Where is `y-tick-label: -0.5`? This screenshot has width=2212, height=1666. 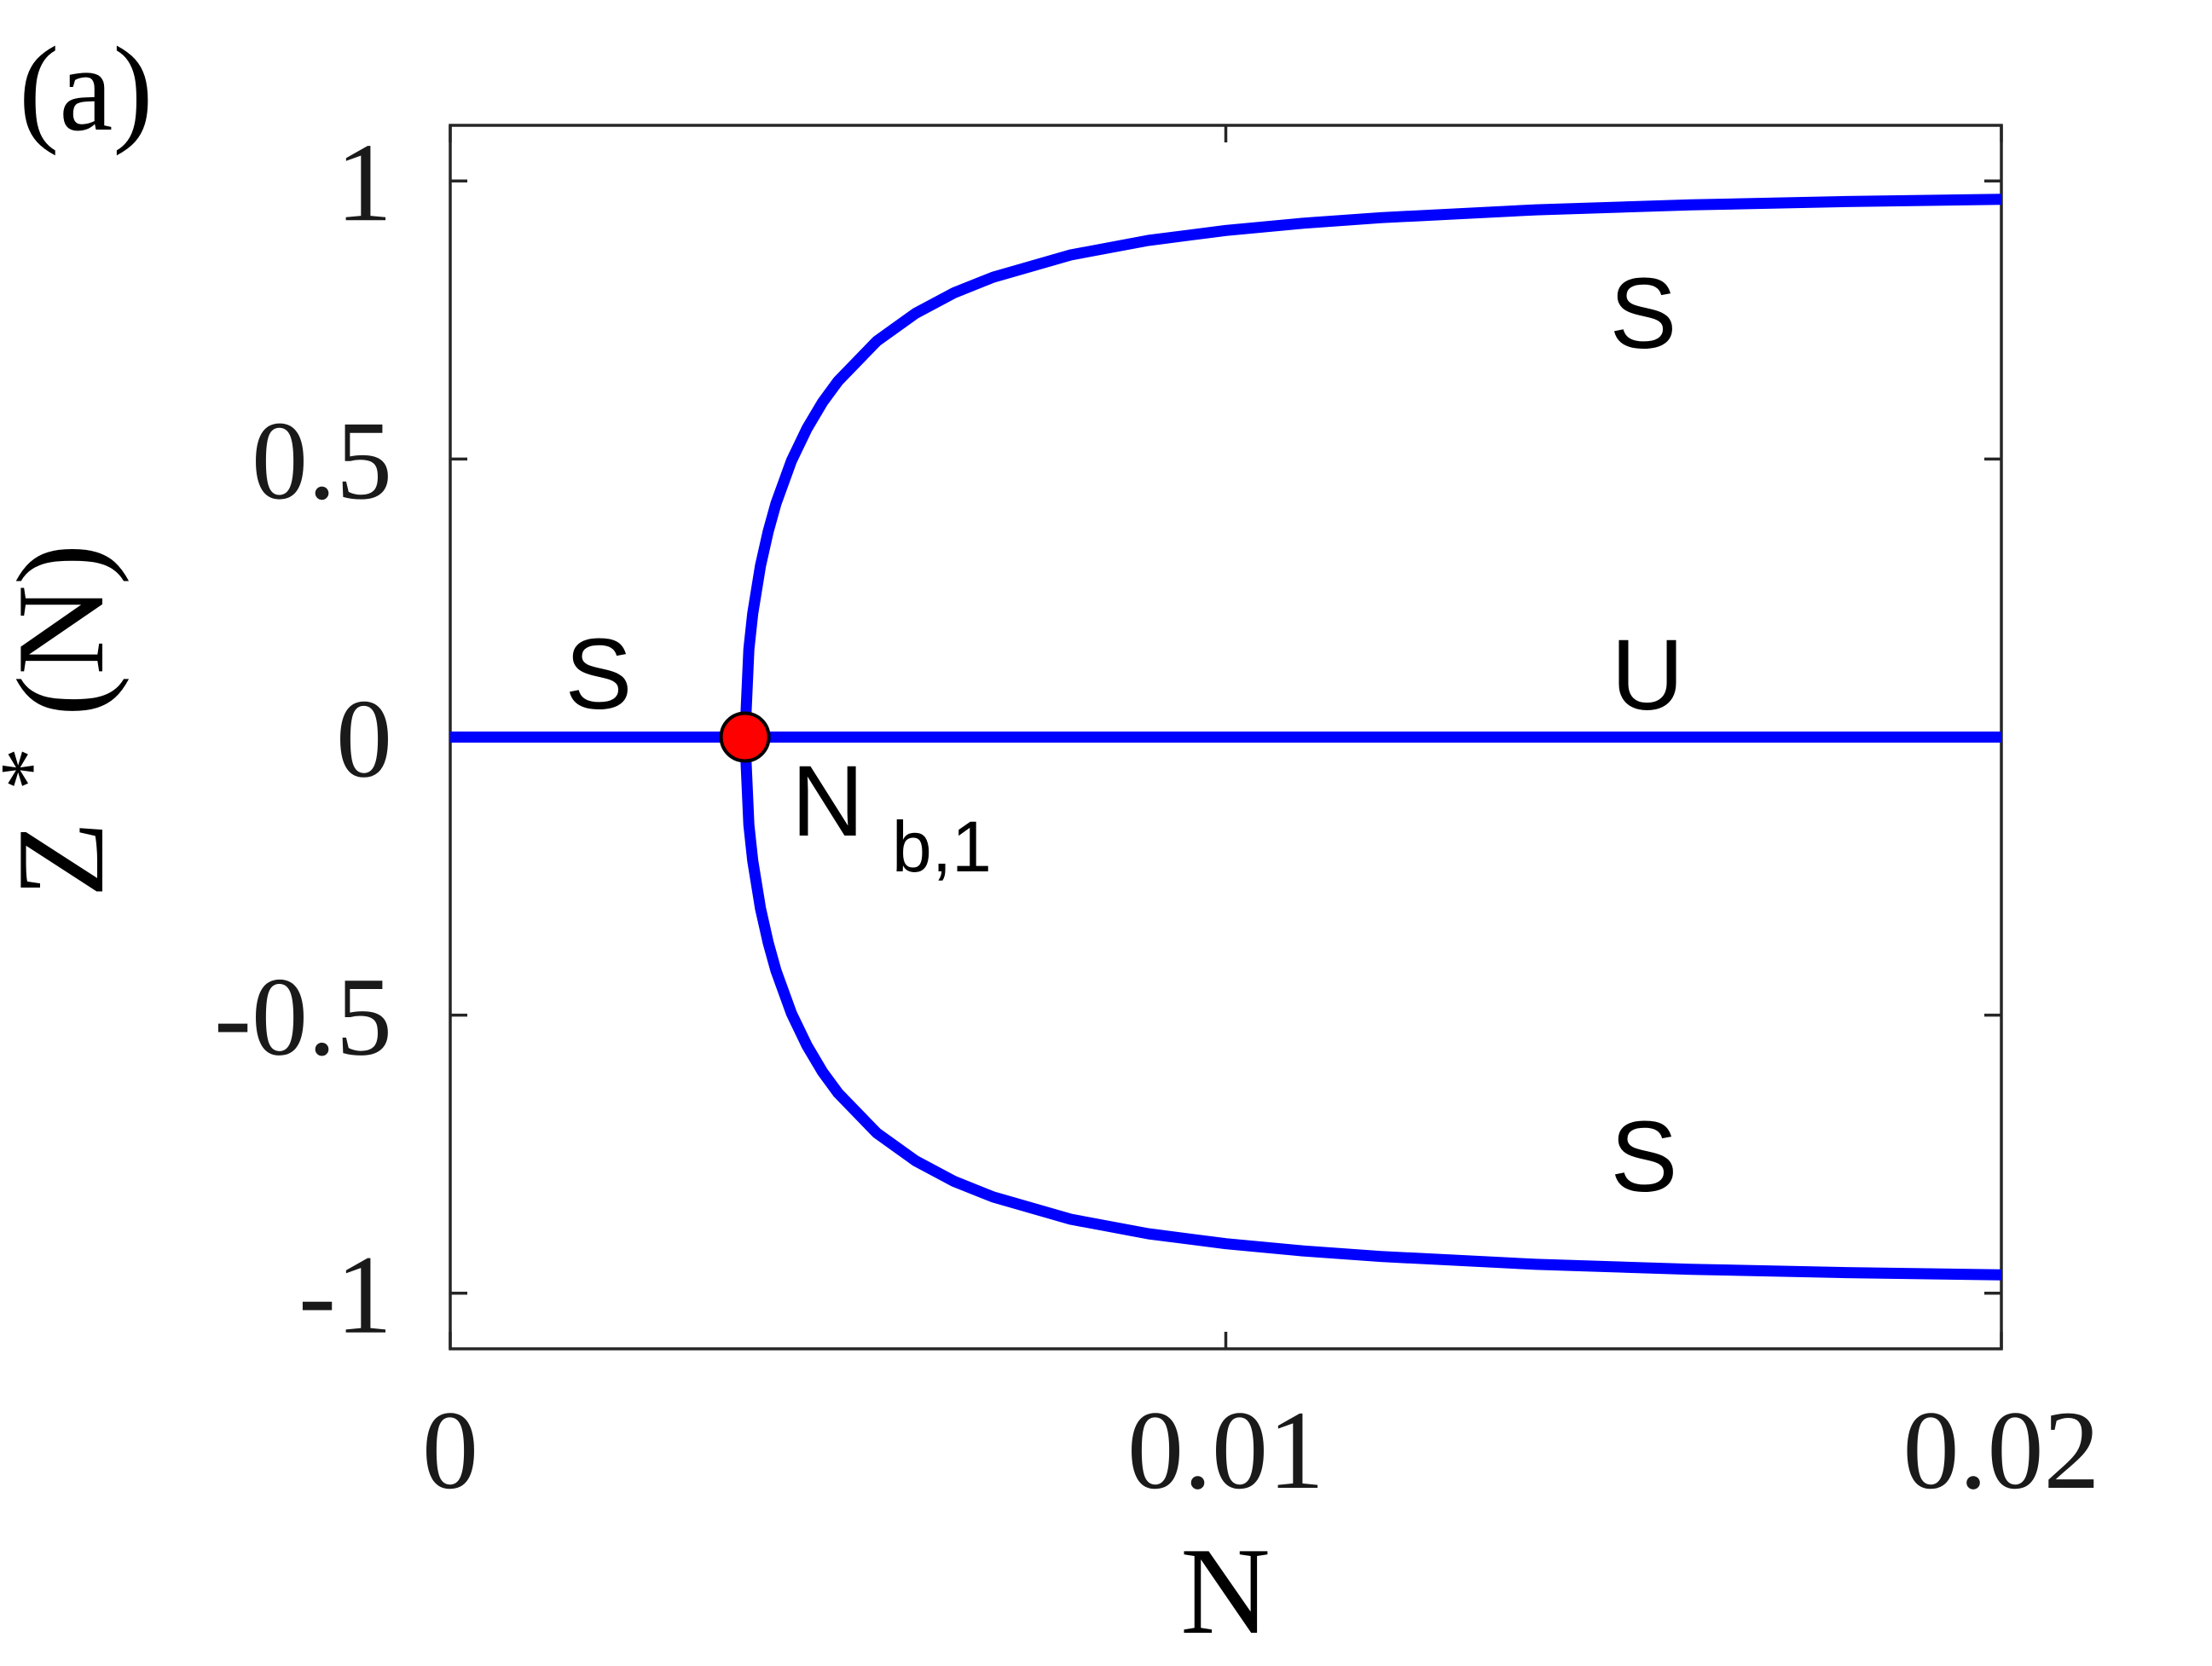 y-tick-label: -0.5 is located at coordinates (303, 1016).